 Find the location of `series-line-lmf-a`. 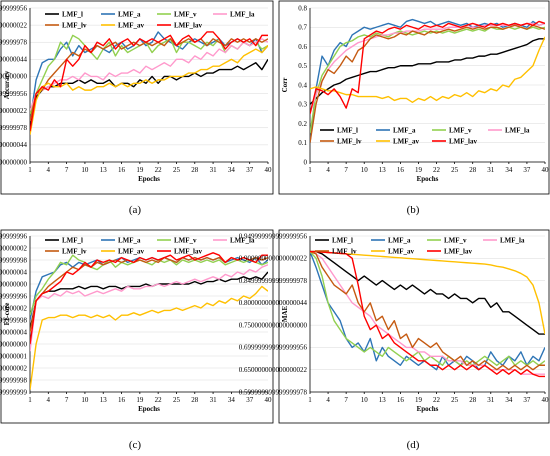

series-line-lmf-a is located at coordinates (427, 80).